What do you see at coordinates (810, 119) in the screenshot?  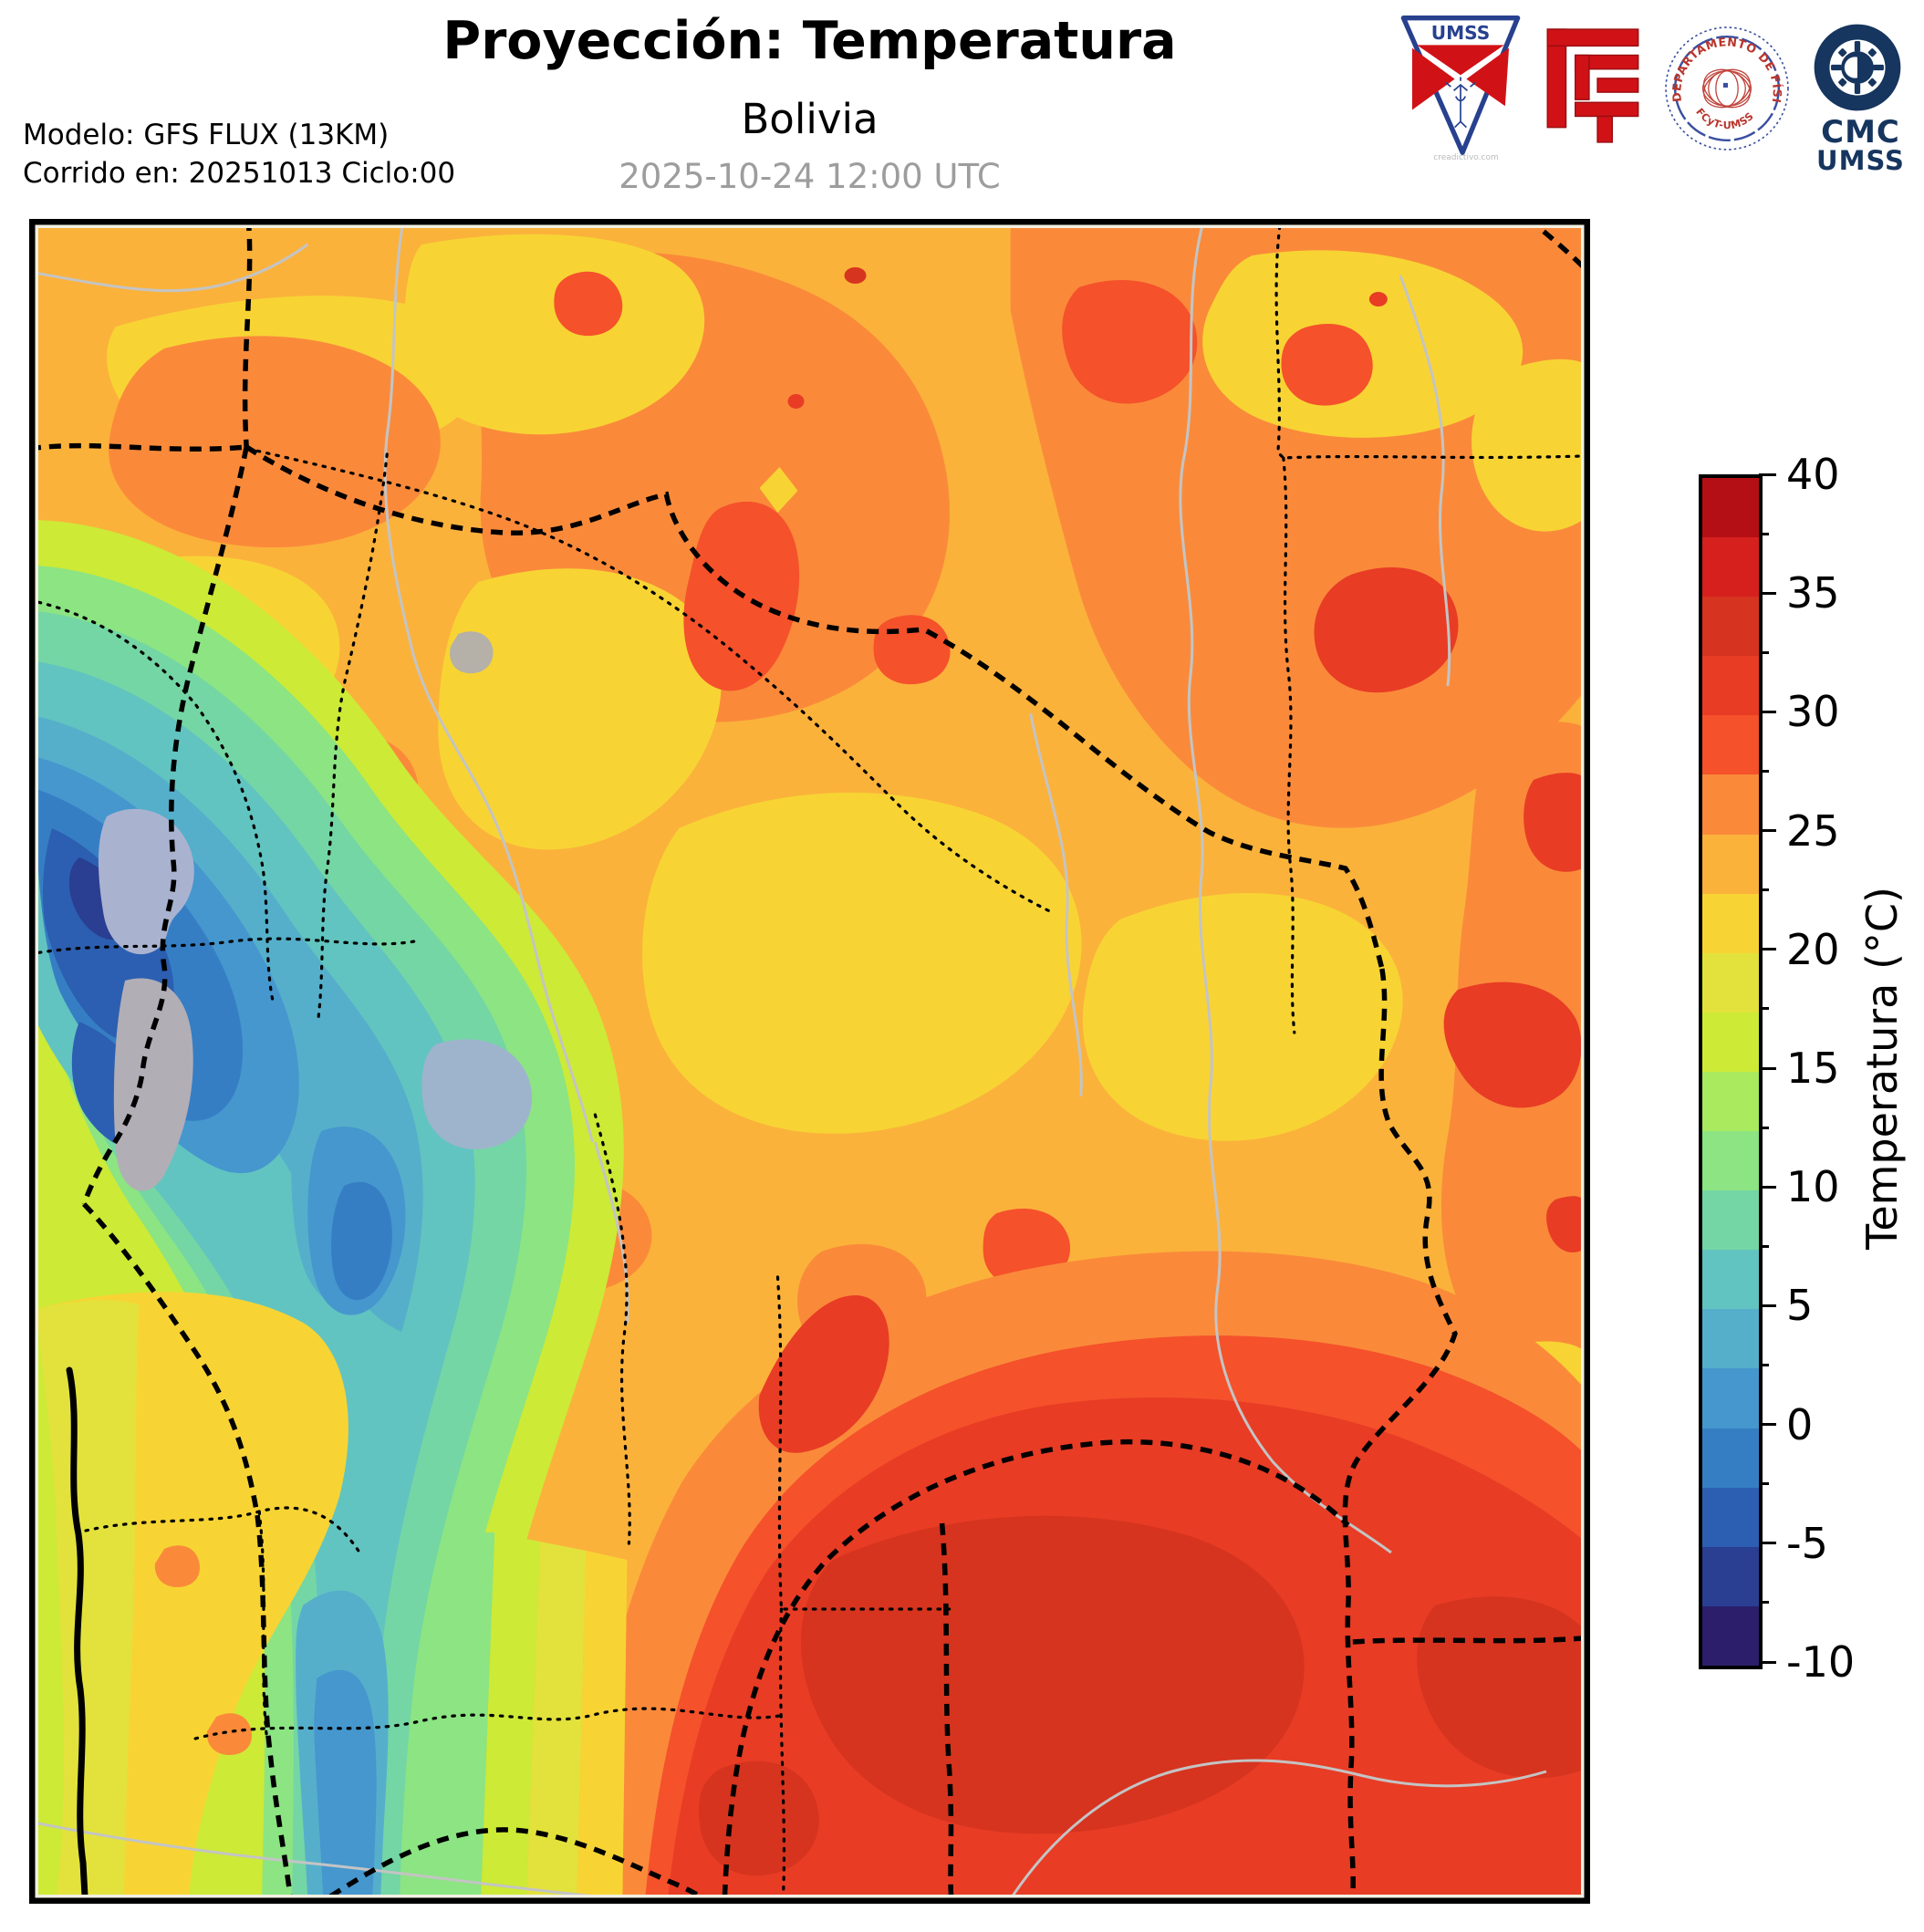 I see `region-subtitle: Bolivia` at bounding box center [810, 119].